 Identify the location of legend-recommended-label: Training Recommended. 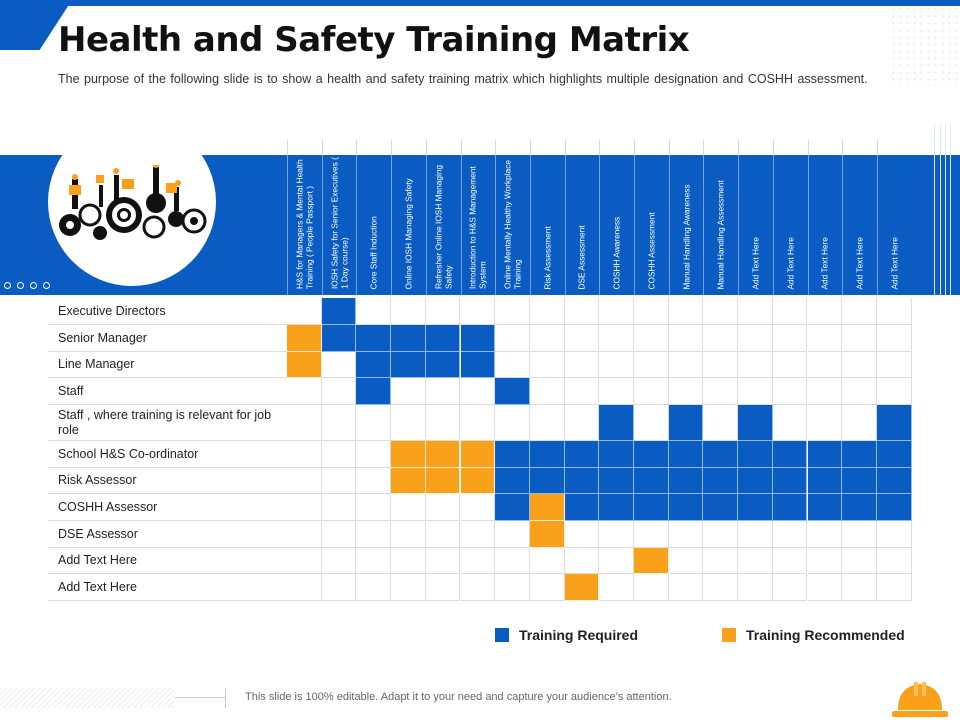
(825, 635).